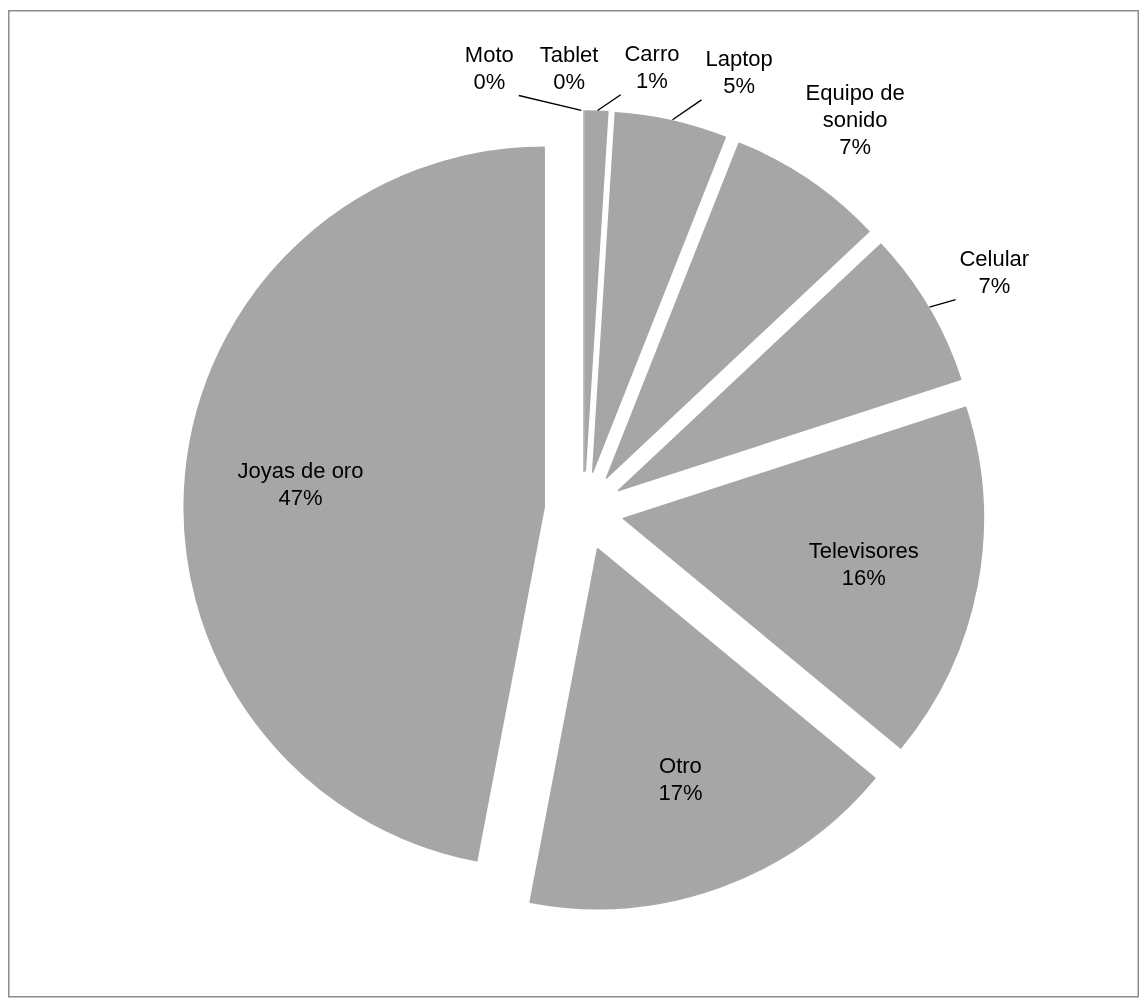 The width and height of the screenshot is (1147, 998). What do you see at coordinates (739, 86) in the screenshot?
I see `data-label: 5%` at bounding box center [739, 86].